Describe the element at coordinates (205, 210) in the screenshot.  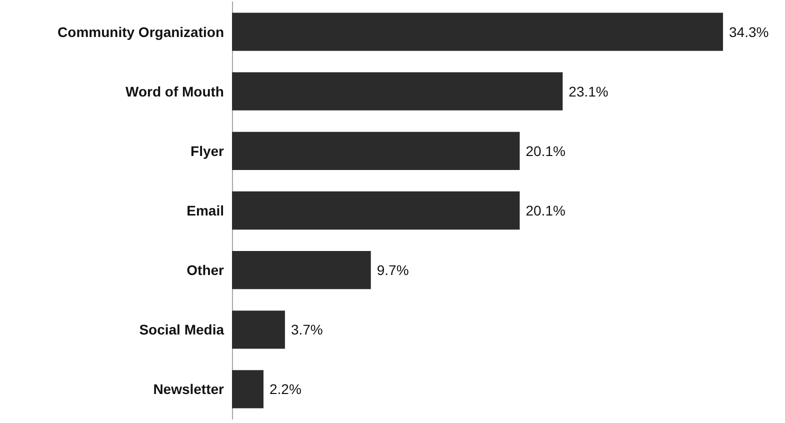
I see `y-tick-label: Email` at that location.